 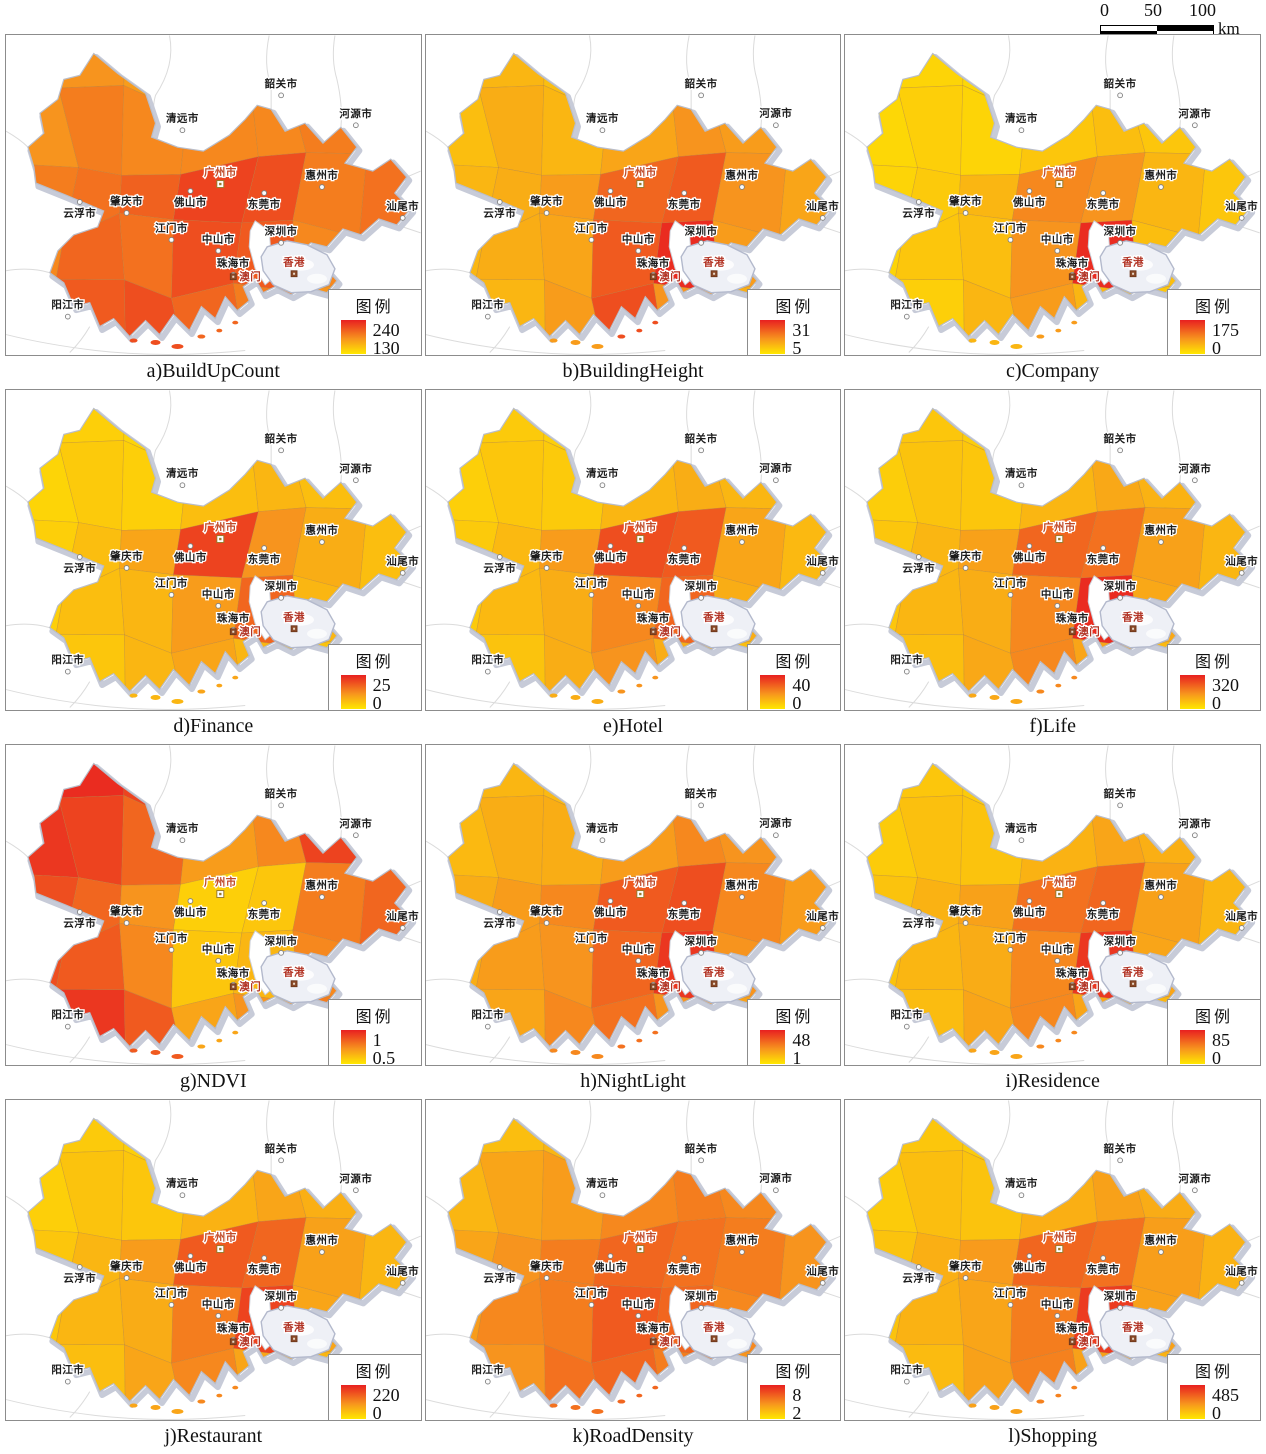 I want to click on legend-box-h: 图例 48 1, so click(x=794, y=1032).